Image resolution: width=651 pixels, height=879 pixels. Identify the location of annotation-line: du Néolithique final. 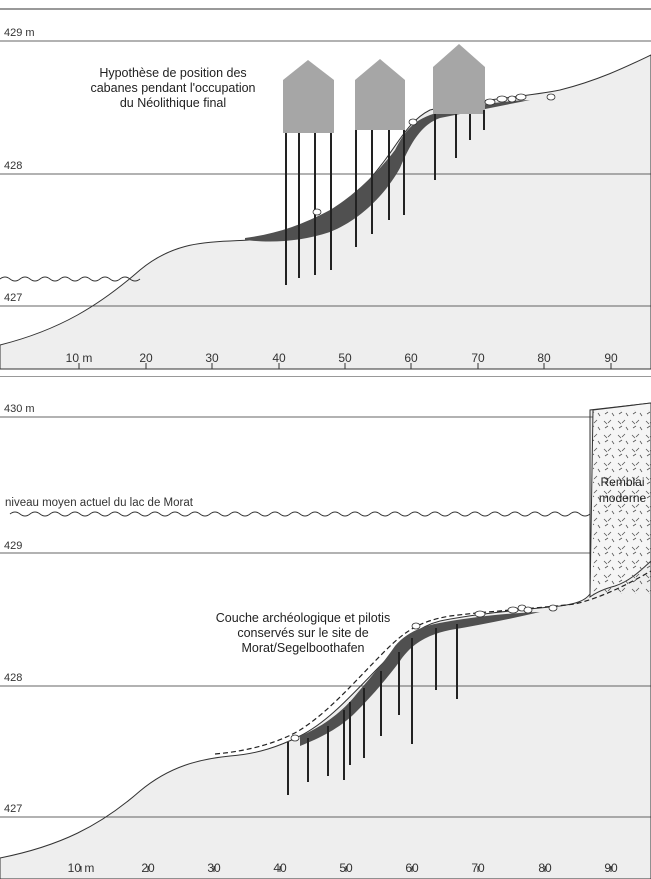
(173, 103).